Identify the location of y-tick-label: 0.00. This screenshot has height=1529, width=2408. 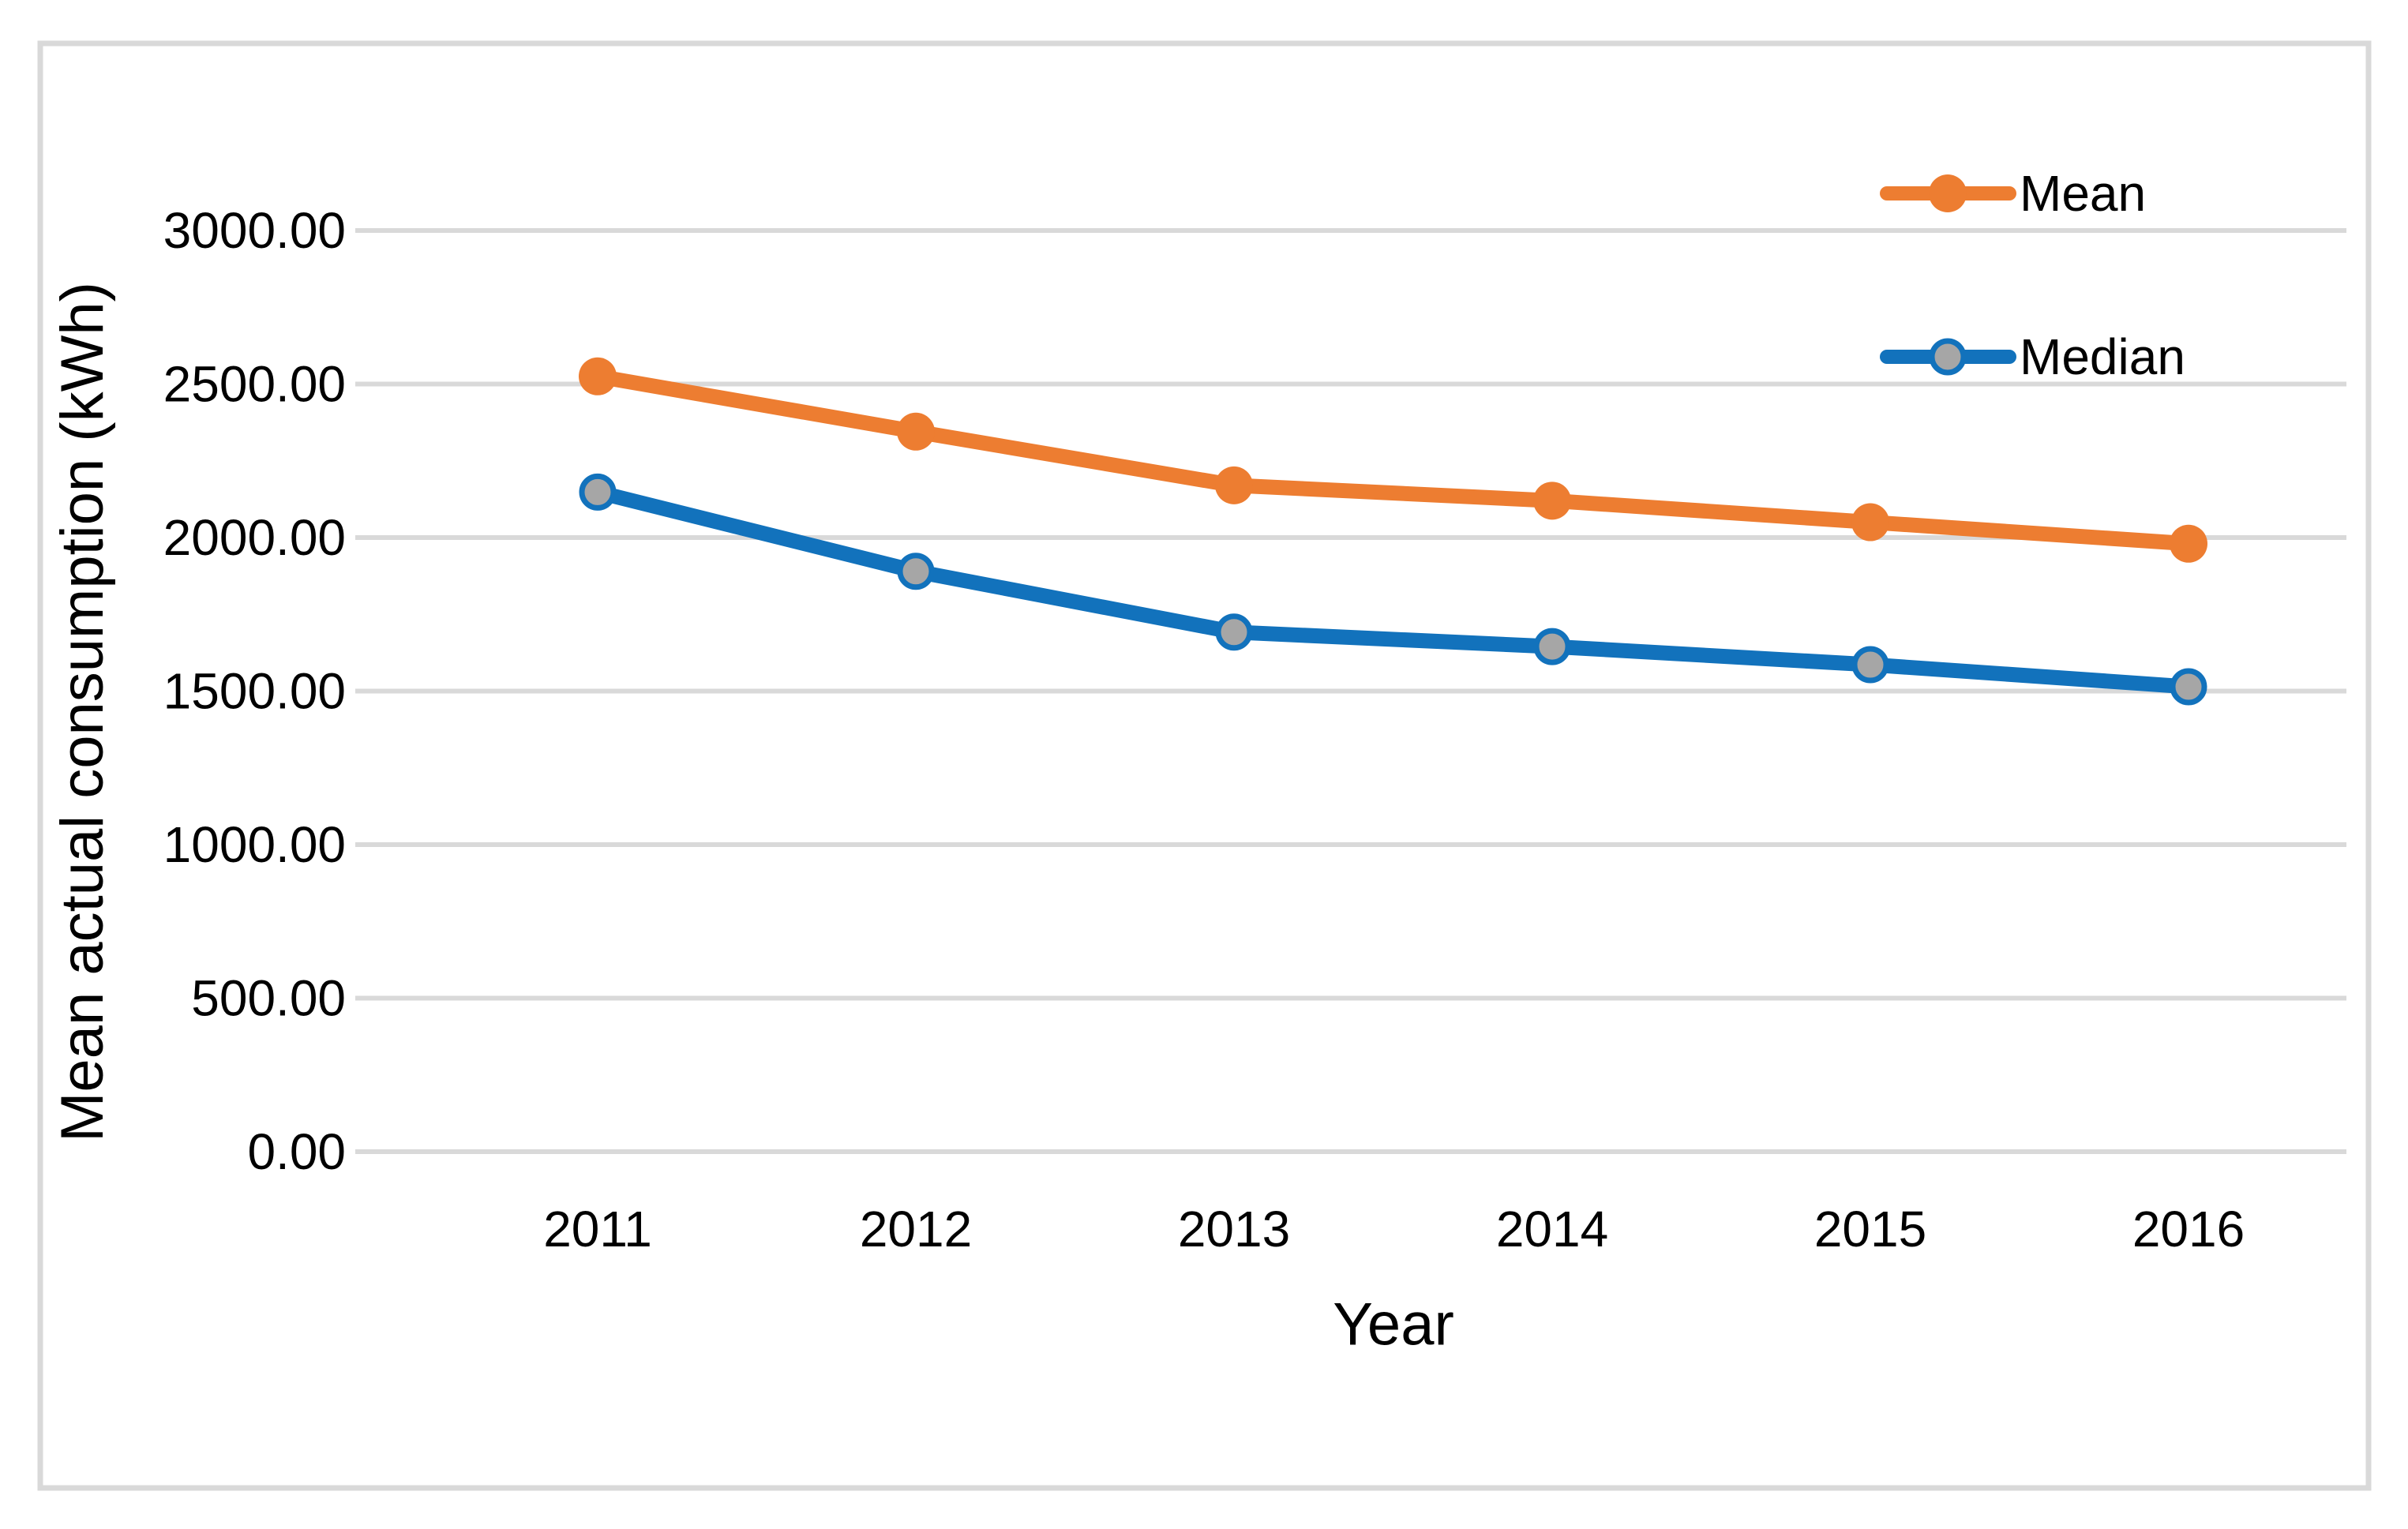
(296, 1151).